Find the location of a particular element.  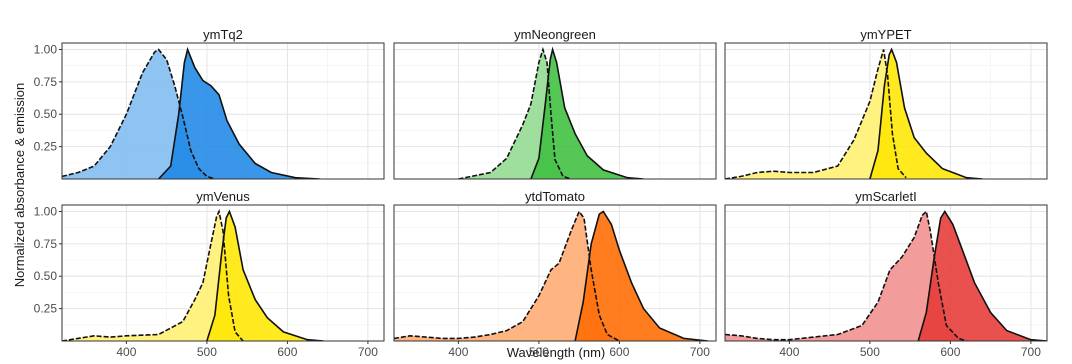

facet-title: ymTq2 is located at coordinates (223, 34).